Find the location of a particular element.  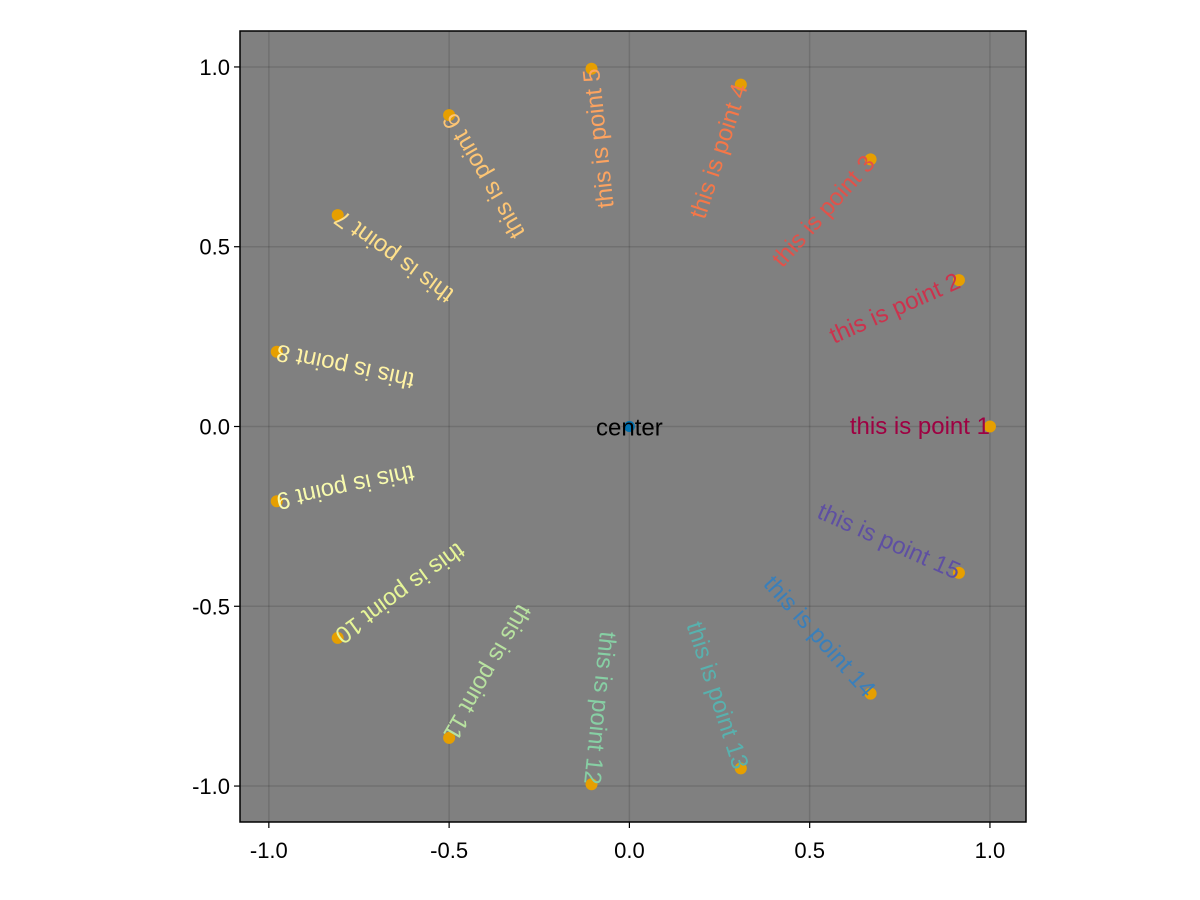

center-label: center is located at coordinates (629, 428).